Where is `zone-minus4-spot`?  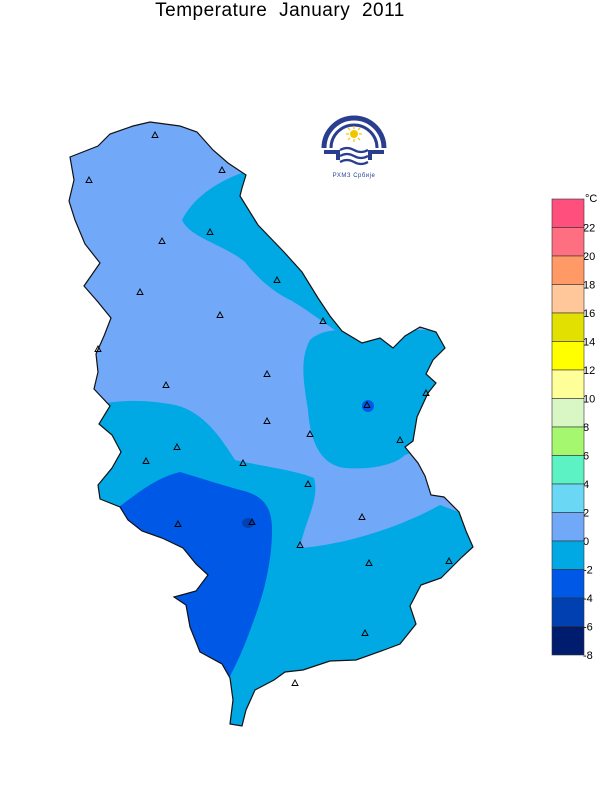
zone-minus4-spot is located at coordinates (368, 406).